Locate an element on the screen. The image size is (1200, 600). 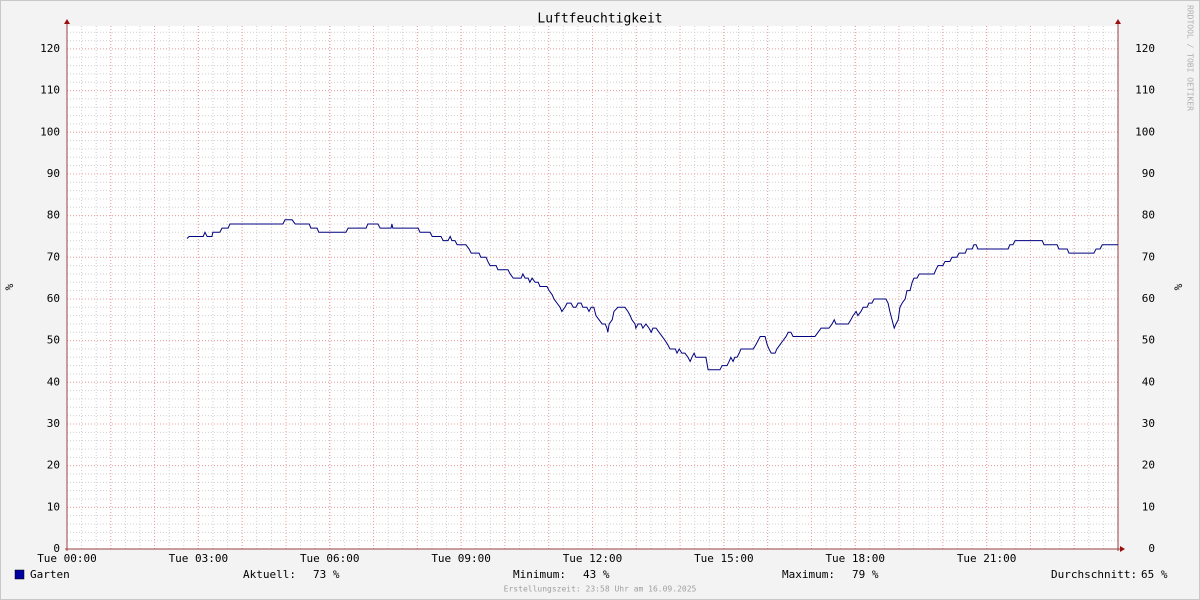
y2-tick-label: 40 is located at coordinates (1148, 381).